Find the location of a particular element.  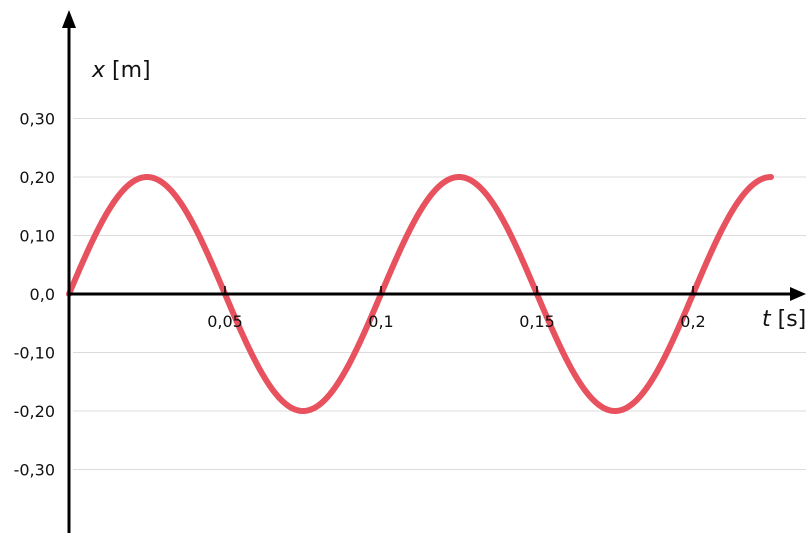

y-tick-label: -0,20 is located at coordinates (34, 411).